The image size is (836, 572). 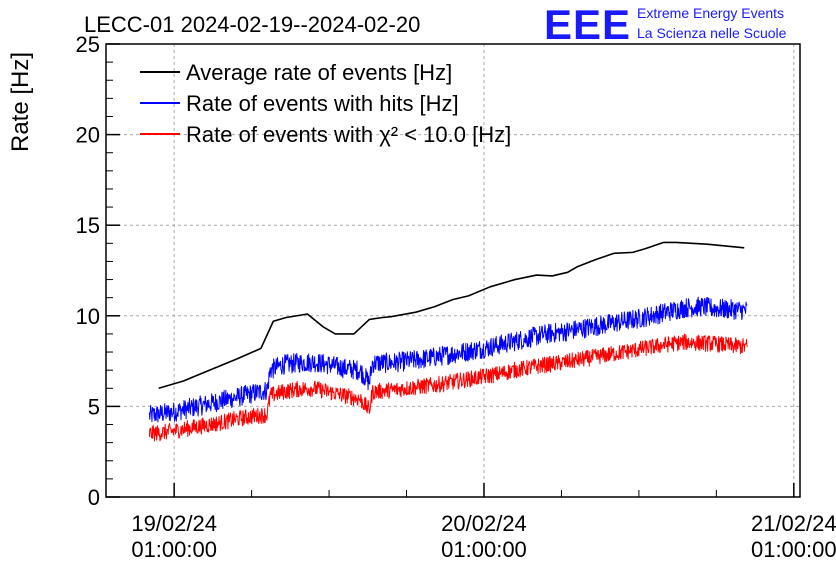 I want to click on x-tick-label-date: 20/02/24, so click(x=484, y=523).